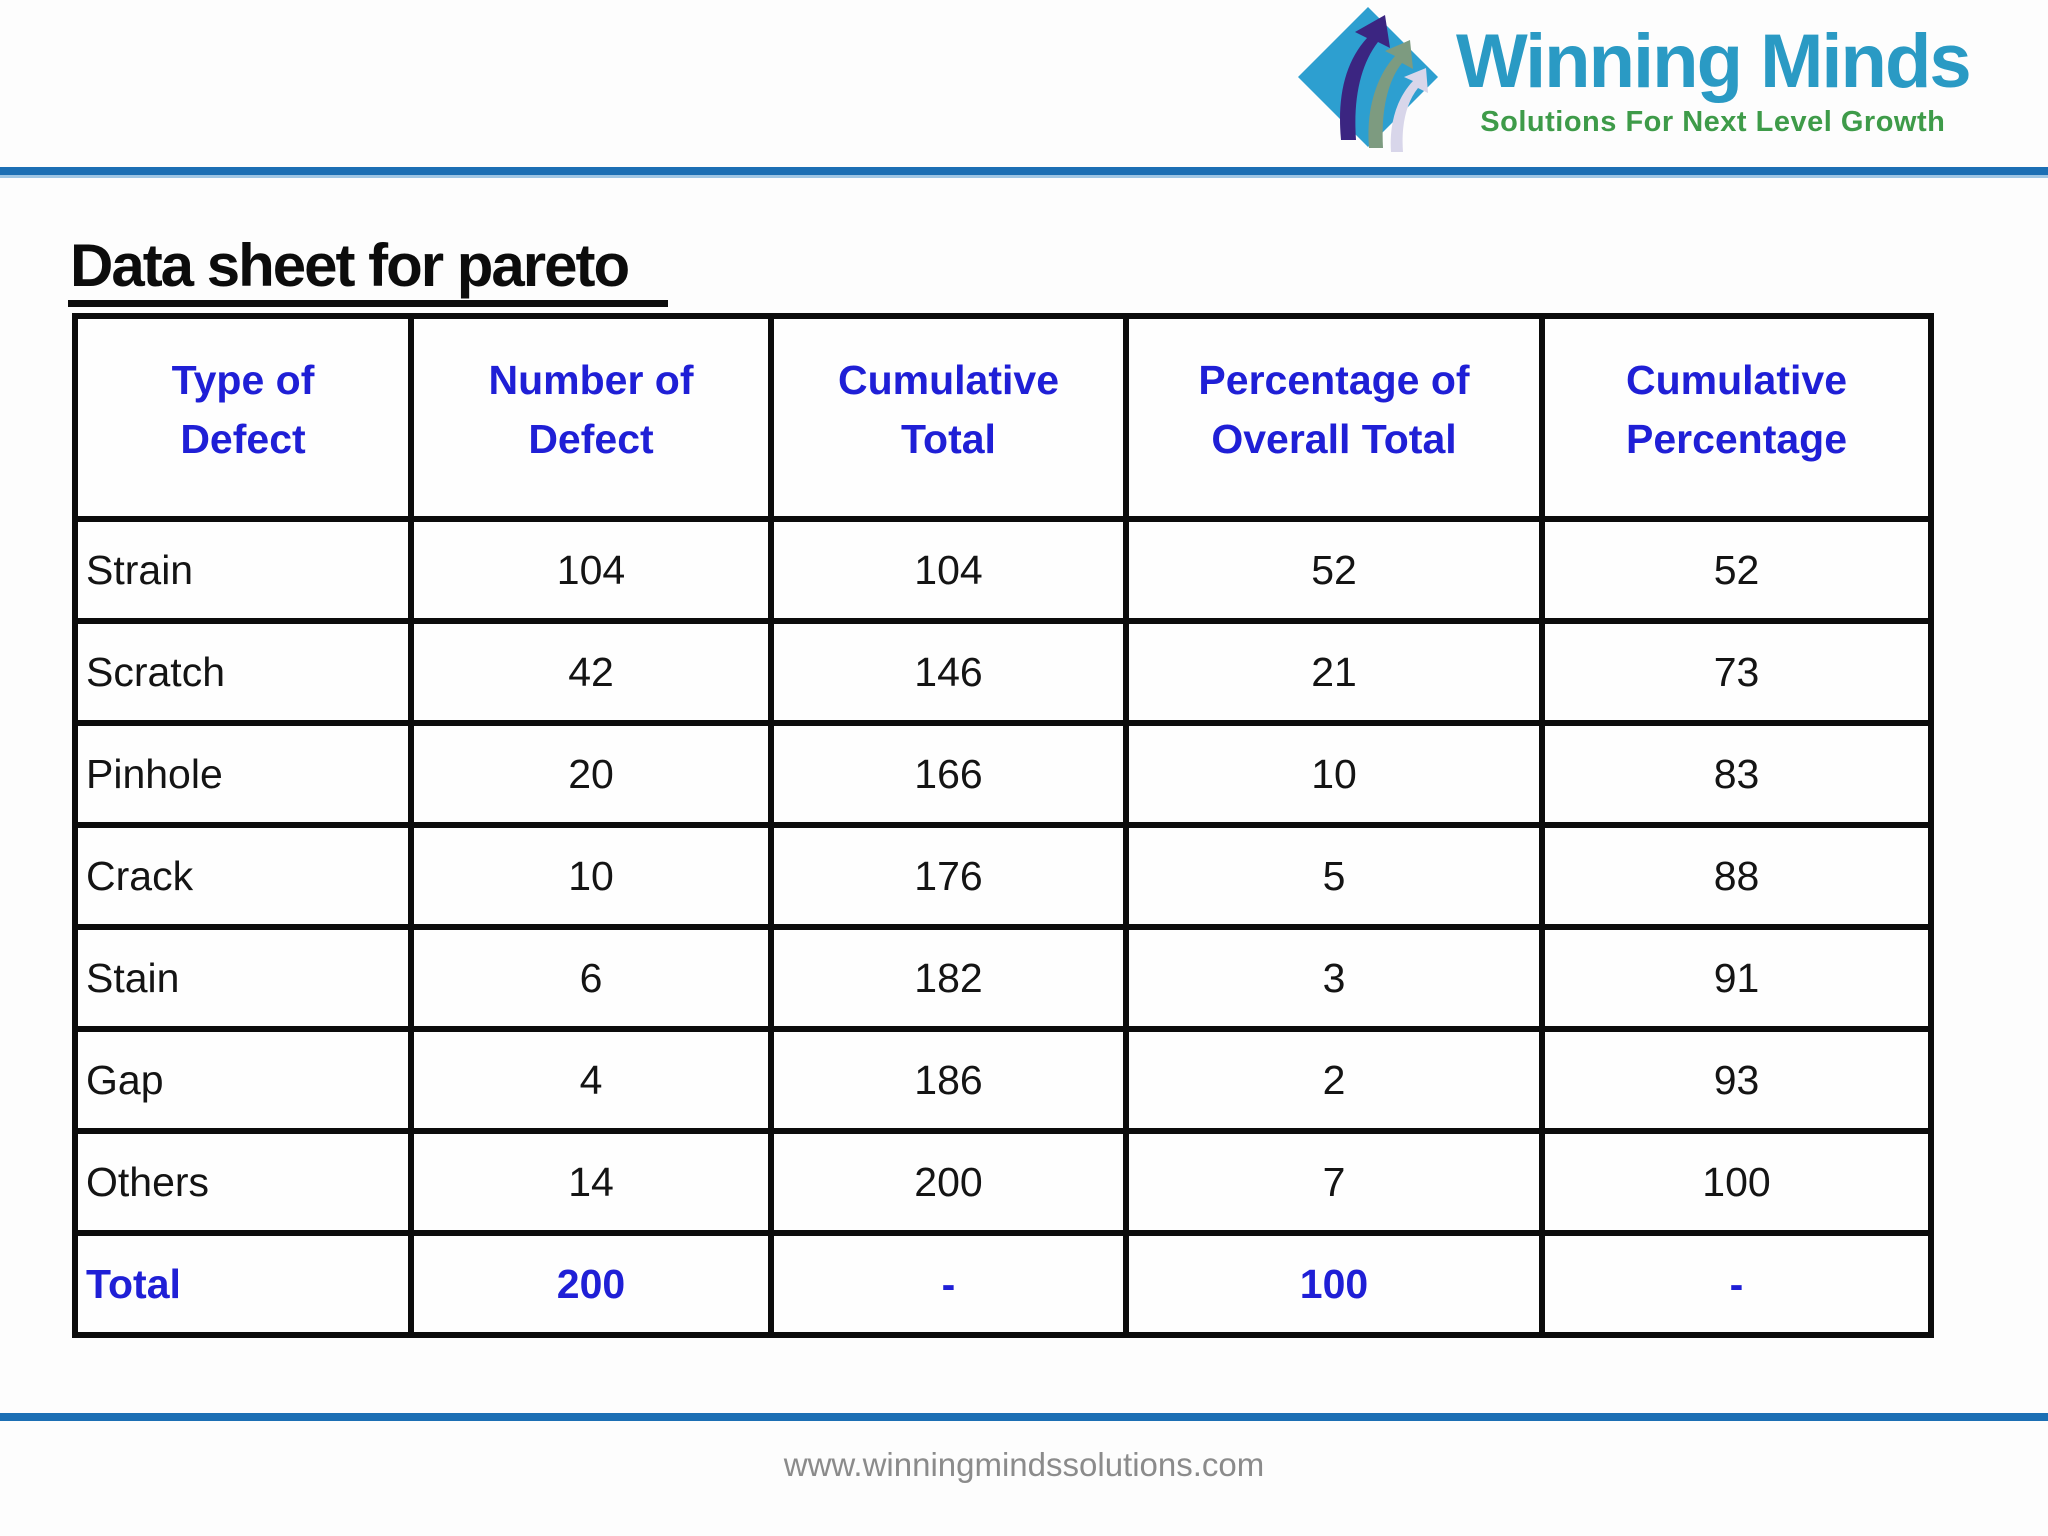  What do you see at coordinates (591, 570) in the screenshot?
I see `cell-number: 104` at bounding box center [591, 570].